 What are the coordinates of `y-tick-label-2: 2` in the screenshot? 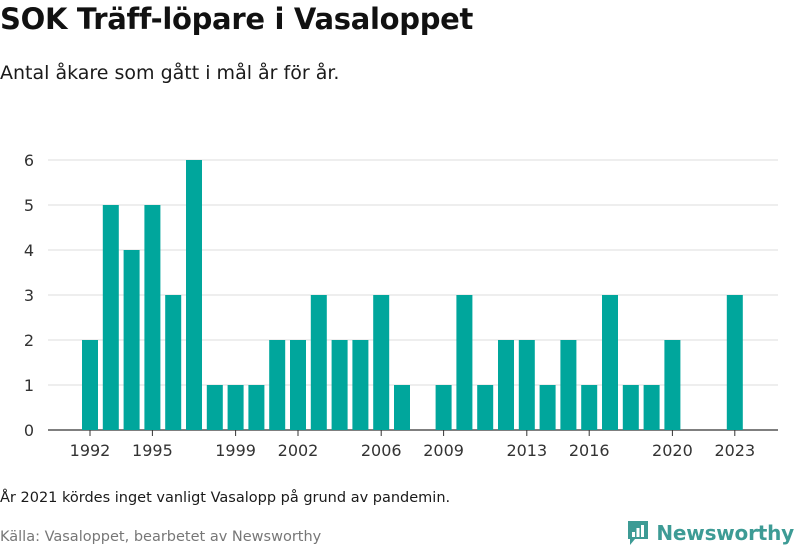 It's located at (29, 340).